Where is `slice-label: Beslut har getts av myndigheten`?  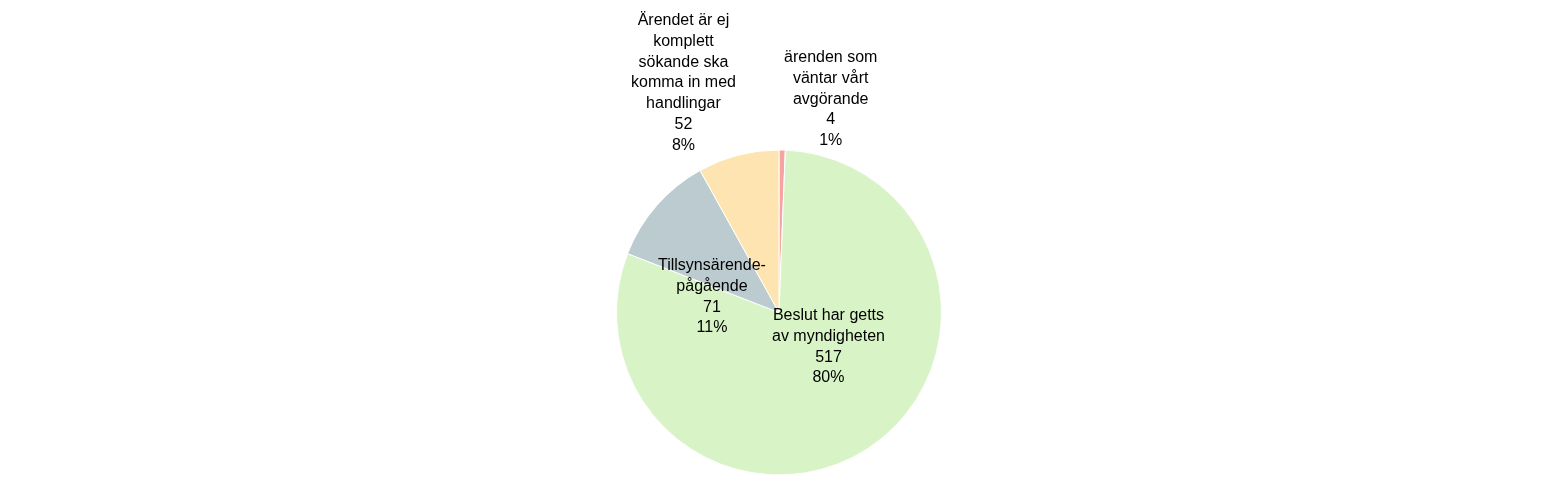 slice-label: Beslut har getts av myndigheten is located at coordinates (828, 325).